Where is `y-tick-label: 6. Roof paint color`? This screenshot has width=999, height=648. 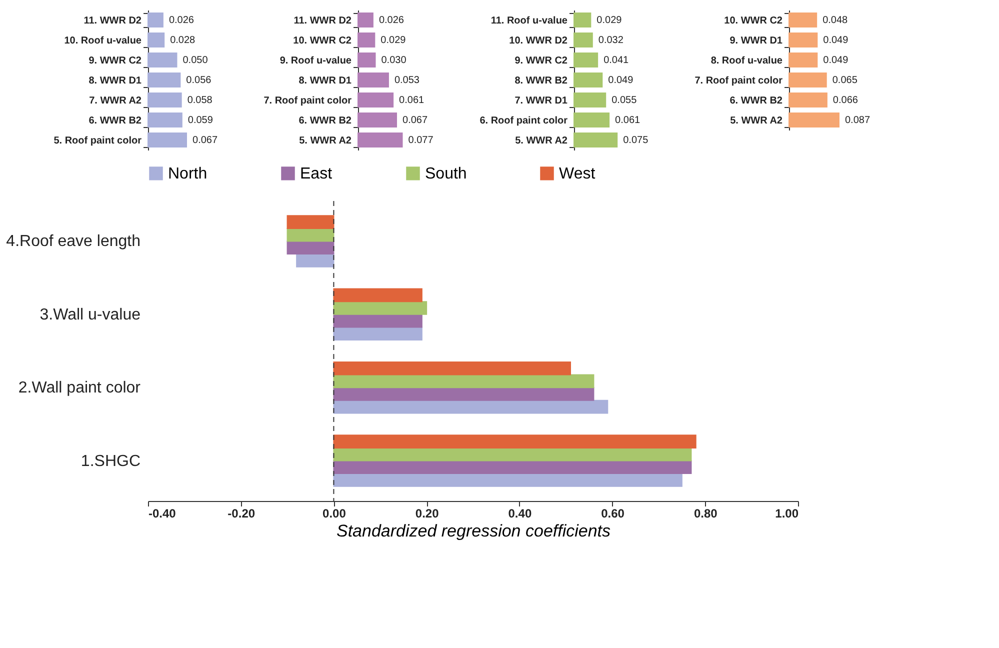
y-tick-label: 6. Roof paint color is located at coordinates (524, 121).